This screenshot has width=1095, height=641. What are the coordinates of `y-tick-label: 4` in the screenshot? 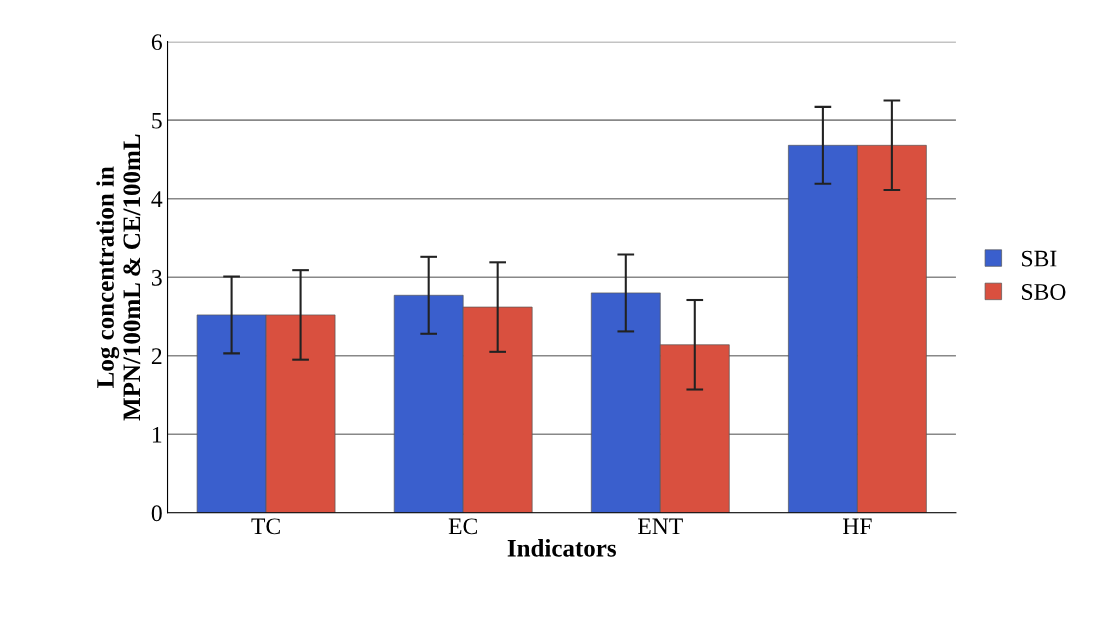 It's located at (157, 199).